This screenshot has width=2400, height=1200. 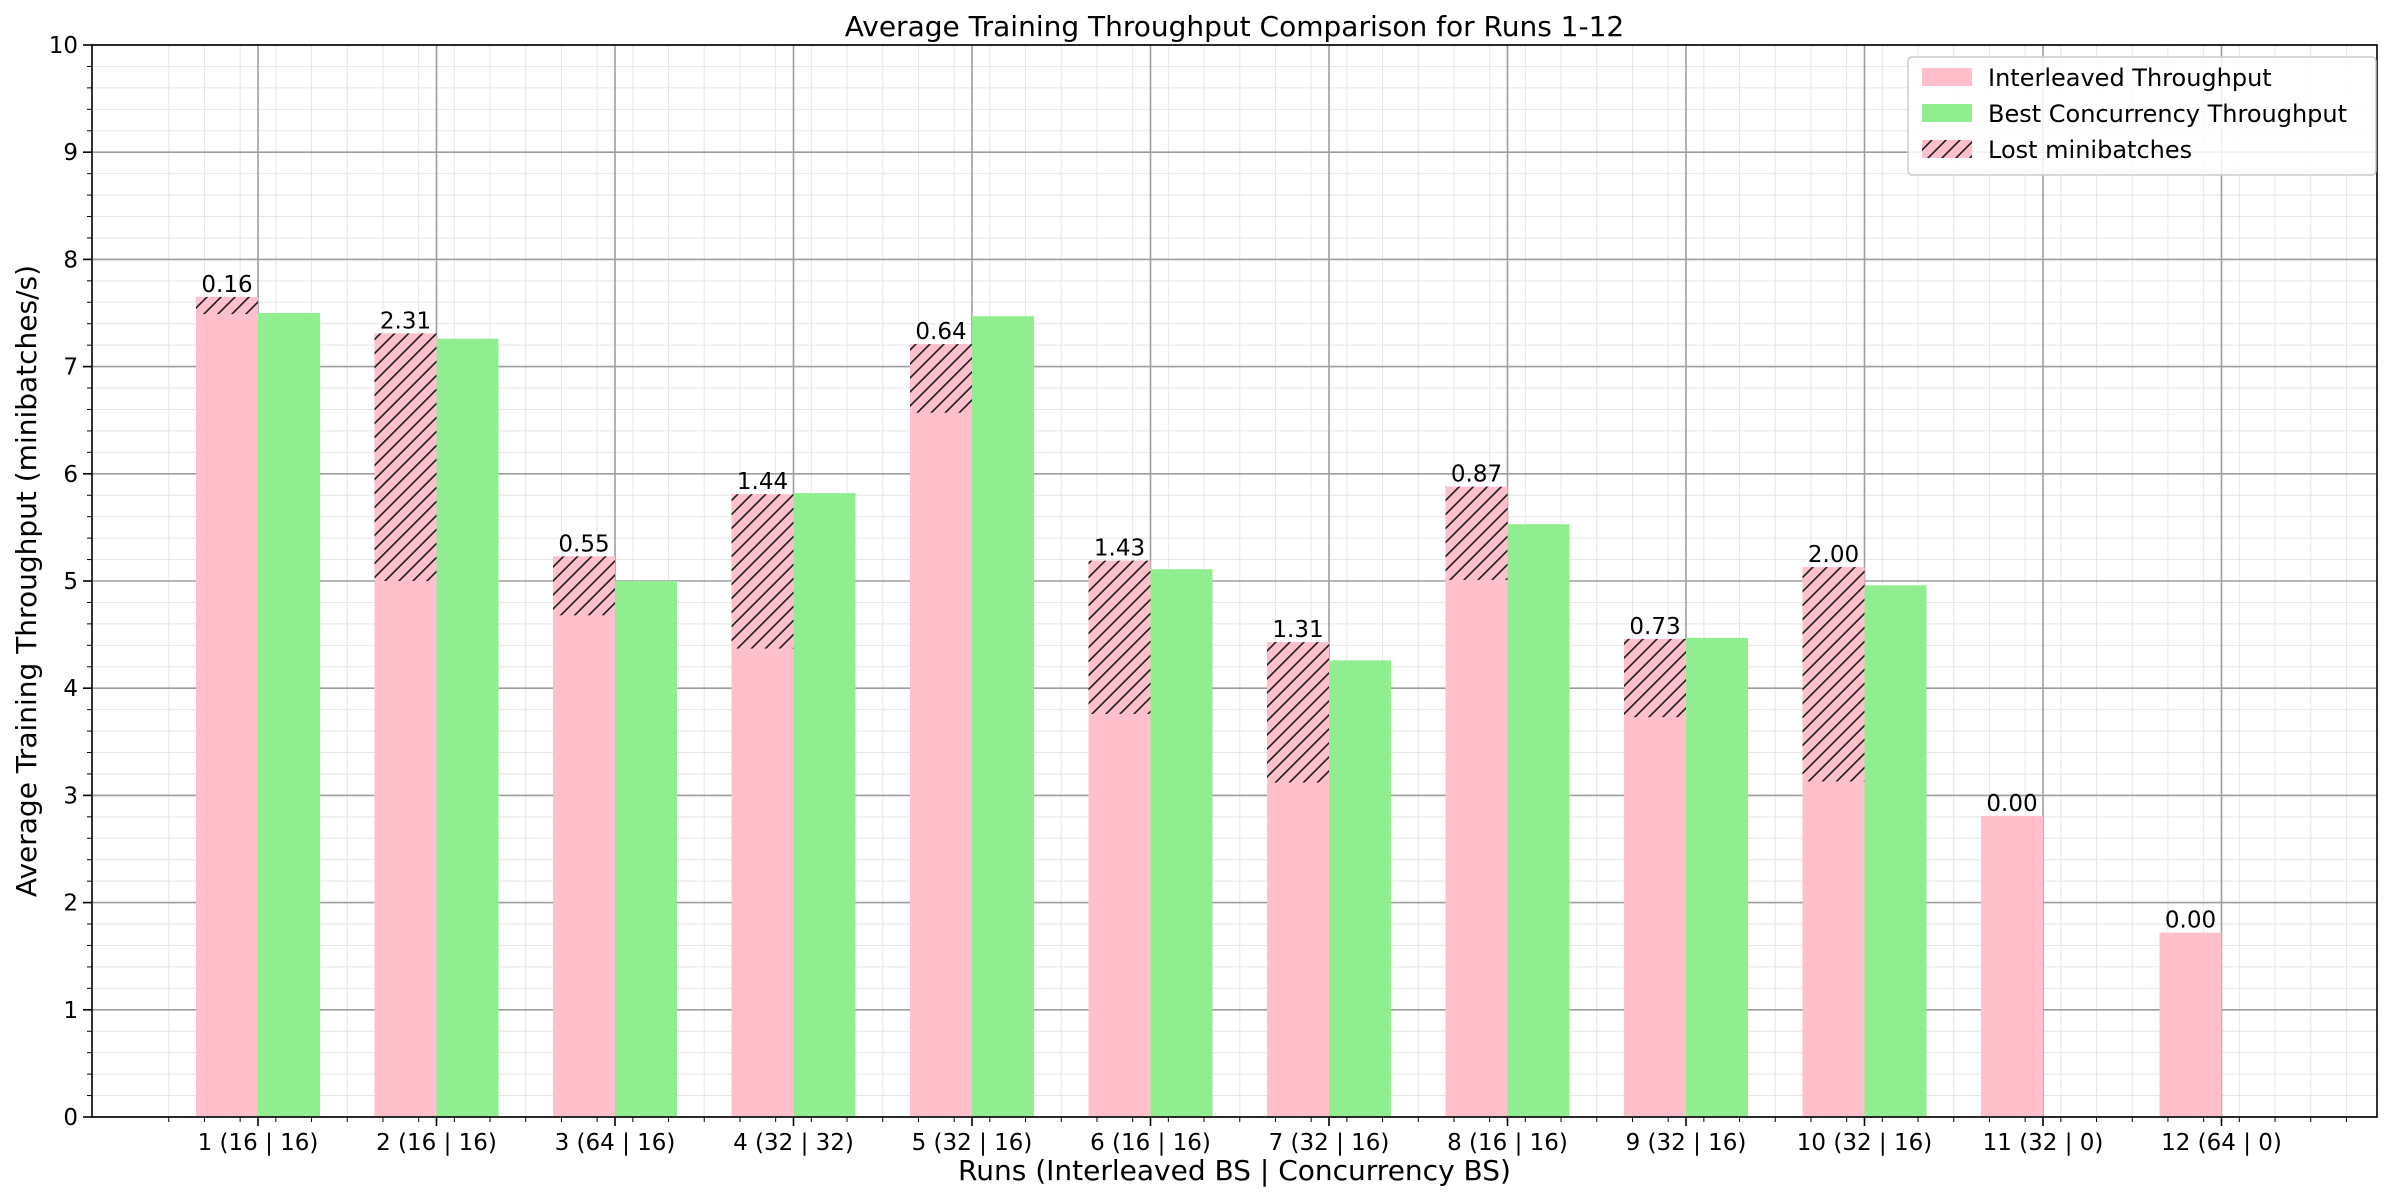 I want to click on y-tick-label: 1, so click(x=70, y=1011).